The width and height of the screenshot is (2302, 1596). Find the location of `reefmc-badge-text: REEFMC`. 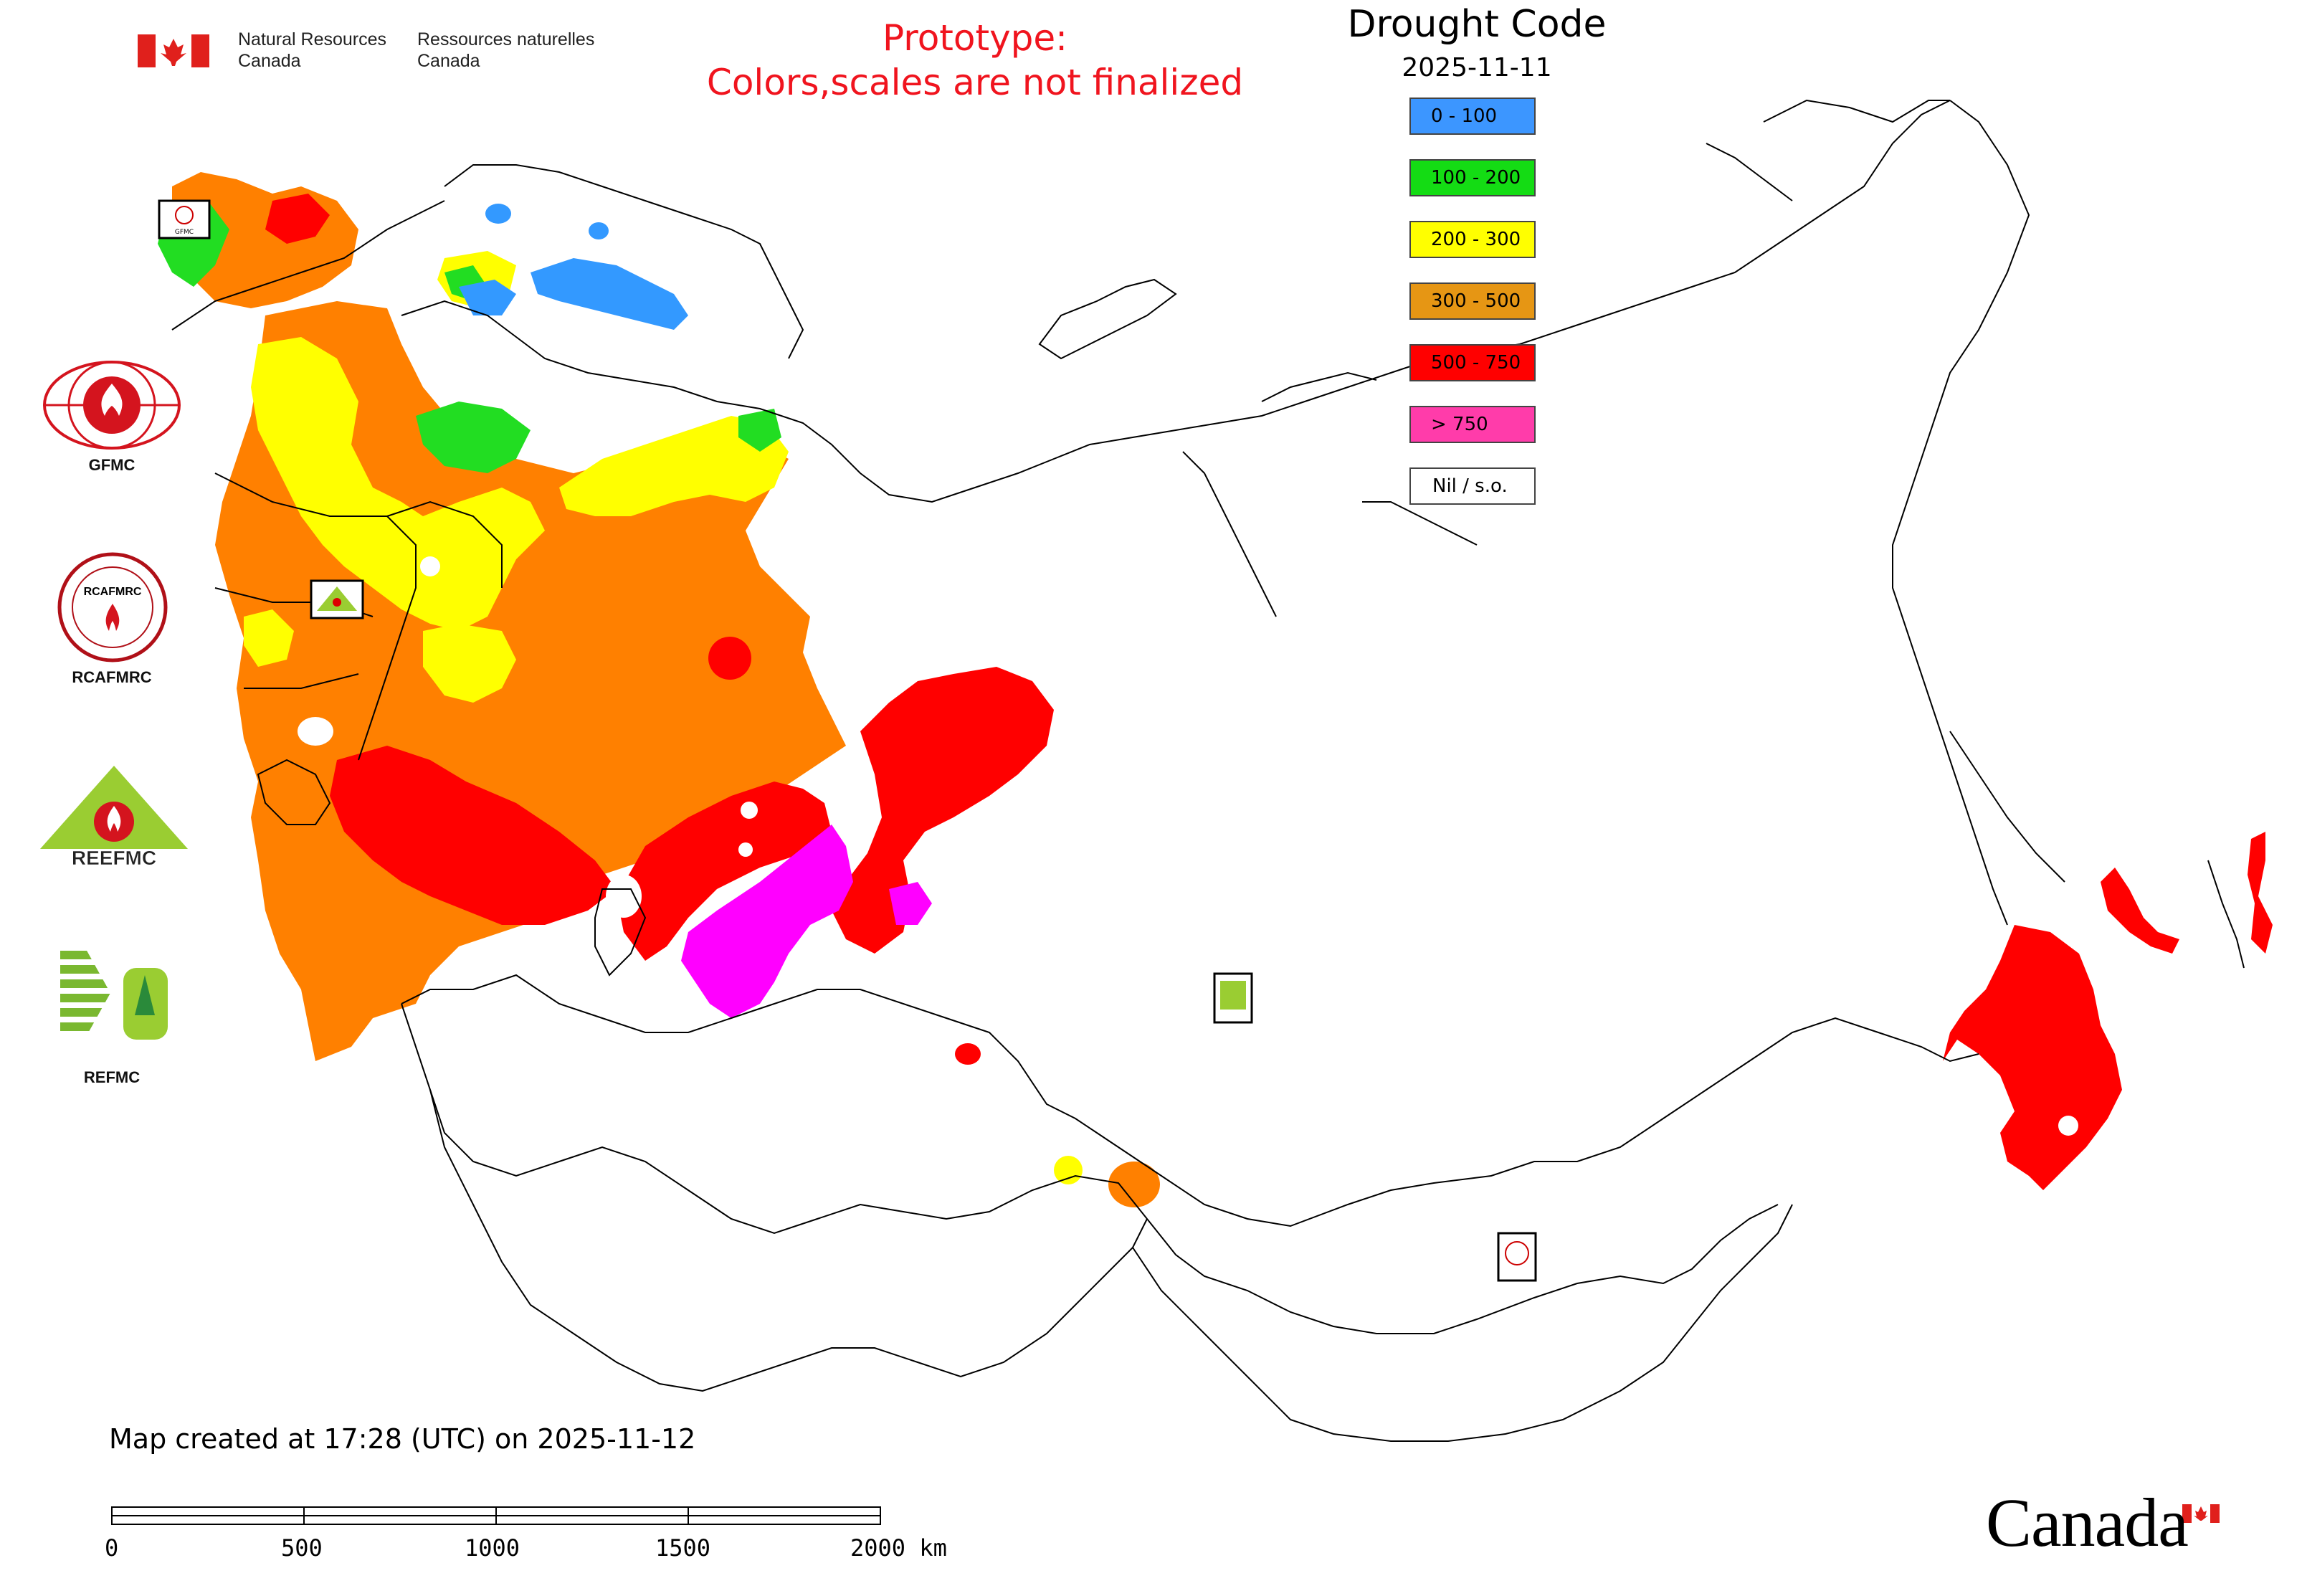

reefmc-badge-text: REEFMC is located at coordinates (114, 858).